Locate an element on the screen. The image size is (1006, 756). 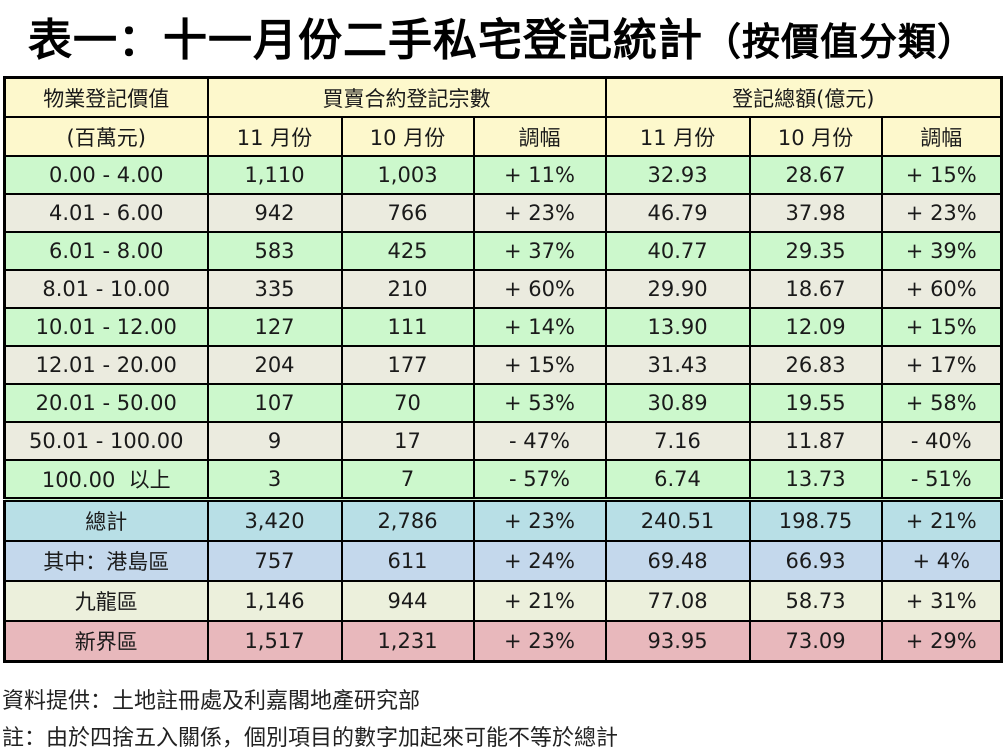
cell-amount-change: + 23% is located at coordinates (941, 213).